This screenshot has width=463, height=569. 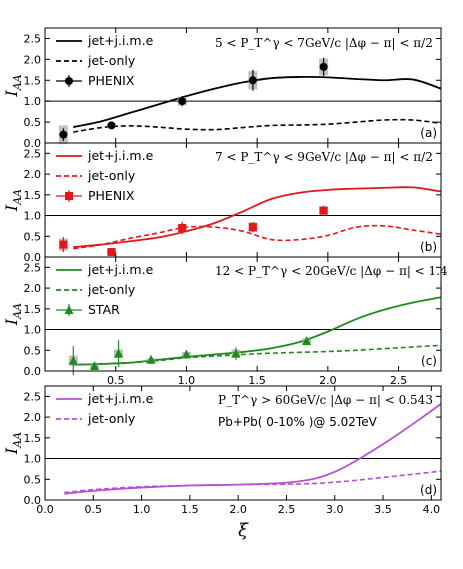 What do you see at coordinates (432, 509) in the screenshot?
I see `x-tick-label: 4.0` at bounding box center [432, 509].